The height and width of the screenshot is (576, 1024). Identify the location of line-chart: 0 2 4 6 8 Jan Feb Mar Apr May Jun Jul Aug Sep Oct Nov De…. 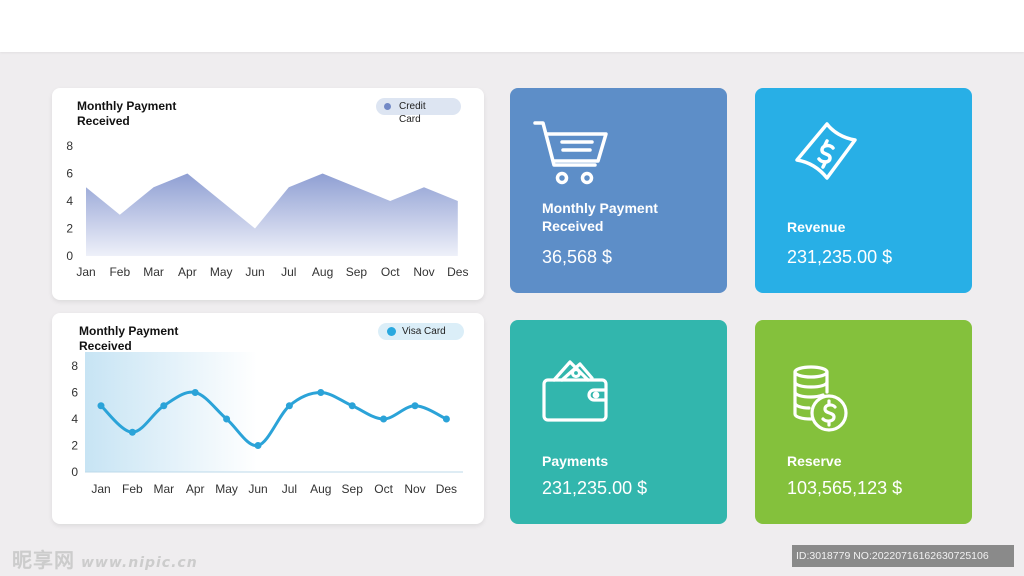
(267, 424).